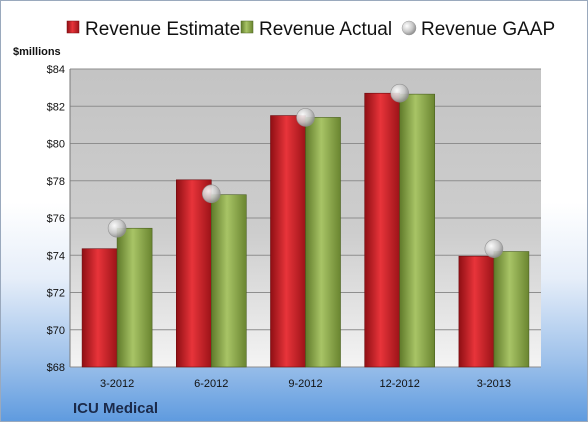  I want to click on y-tick-label: $78, so click(56, 182).